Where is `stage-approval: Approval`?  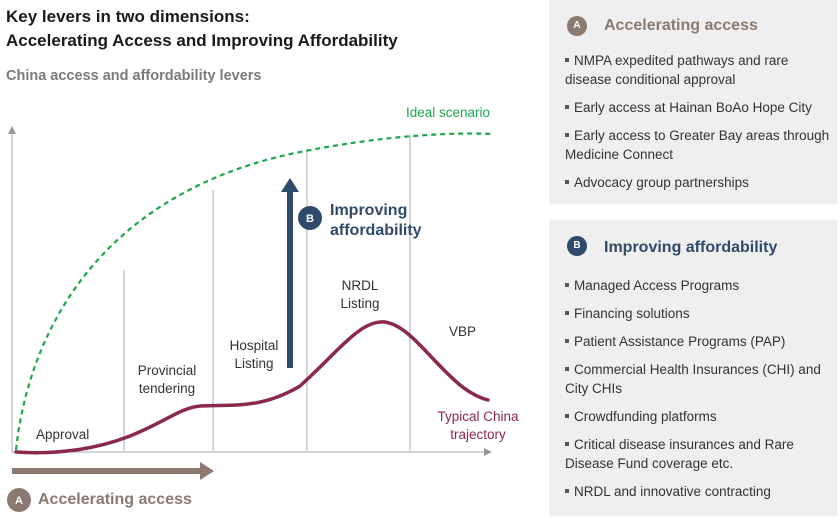
stage-approval: Approval is located at coordinates (63, 434).